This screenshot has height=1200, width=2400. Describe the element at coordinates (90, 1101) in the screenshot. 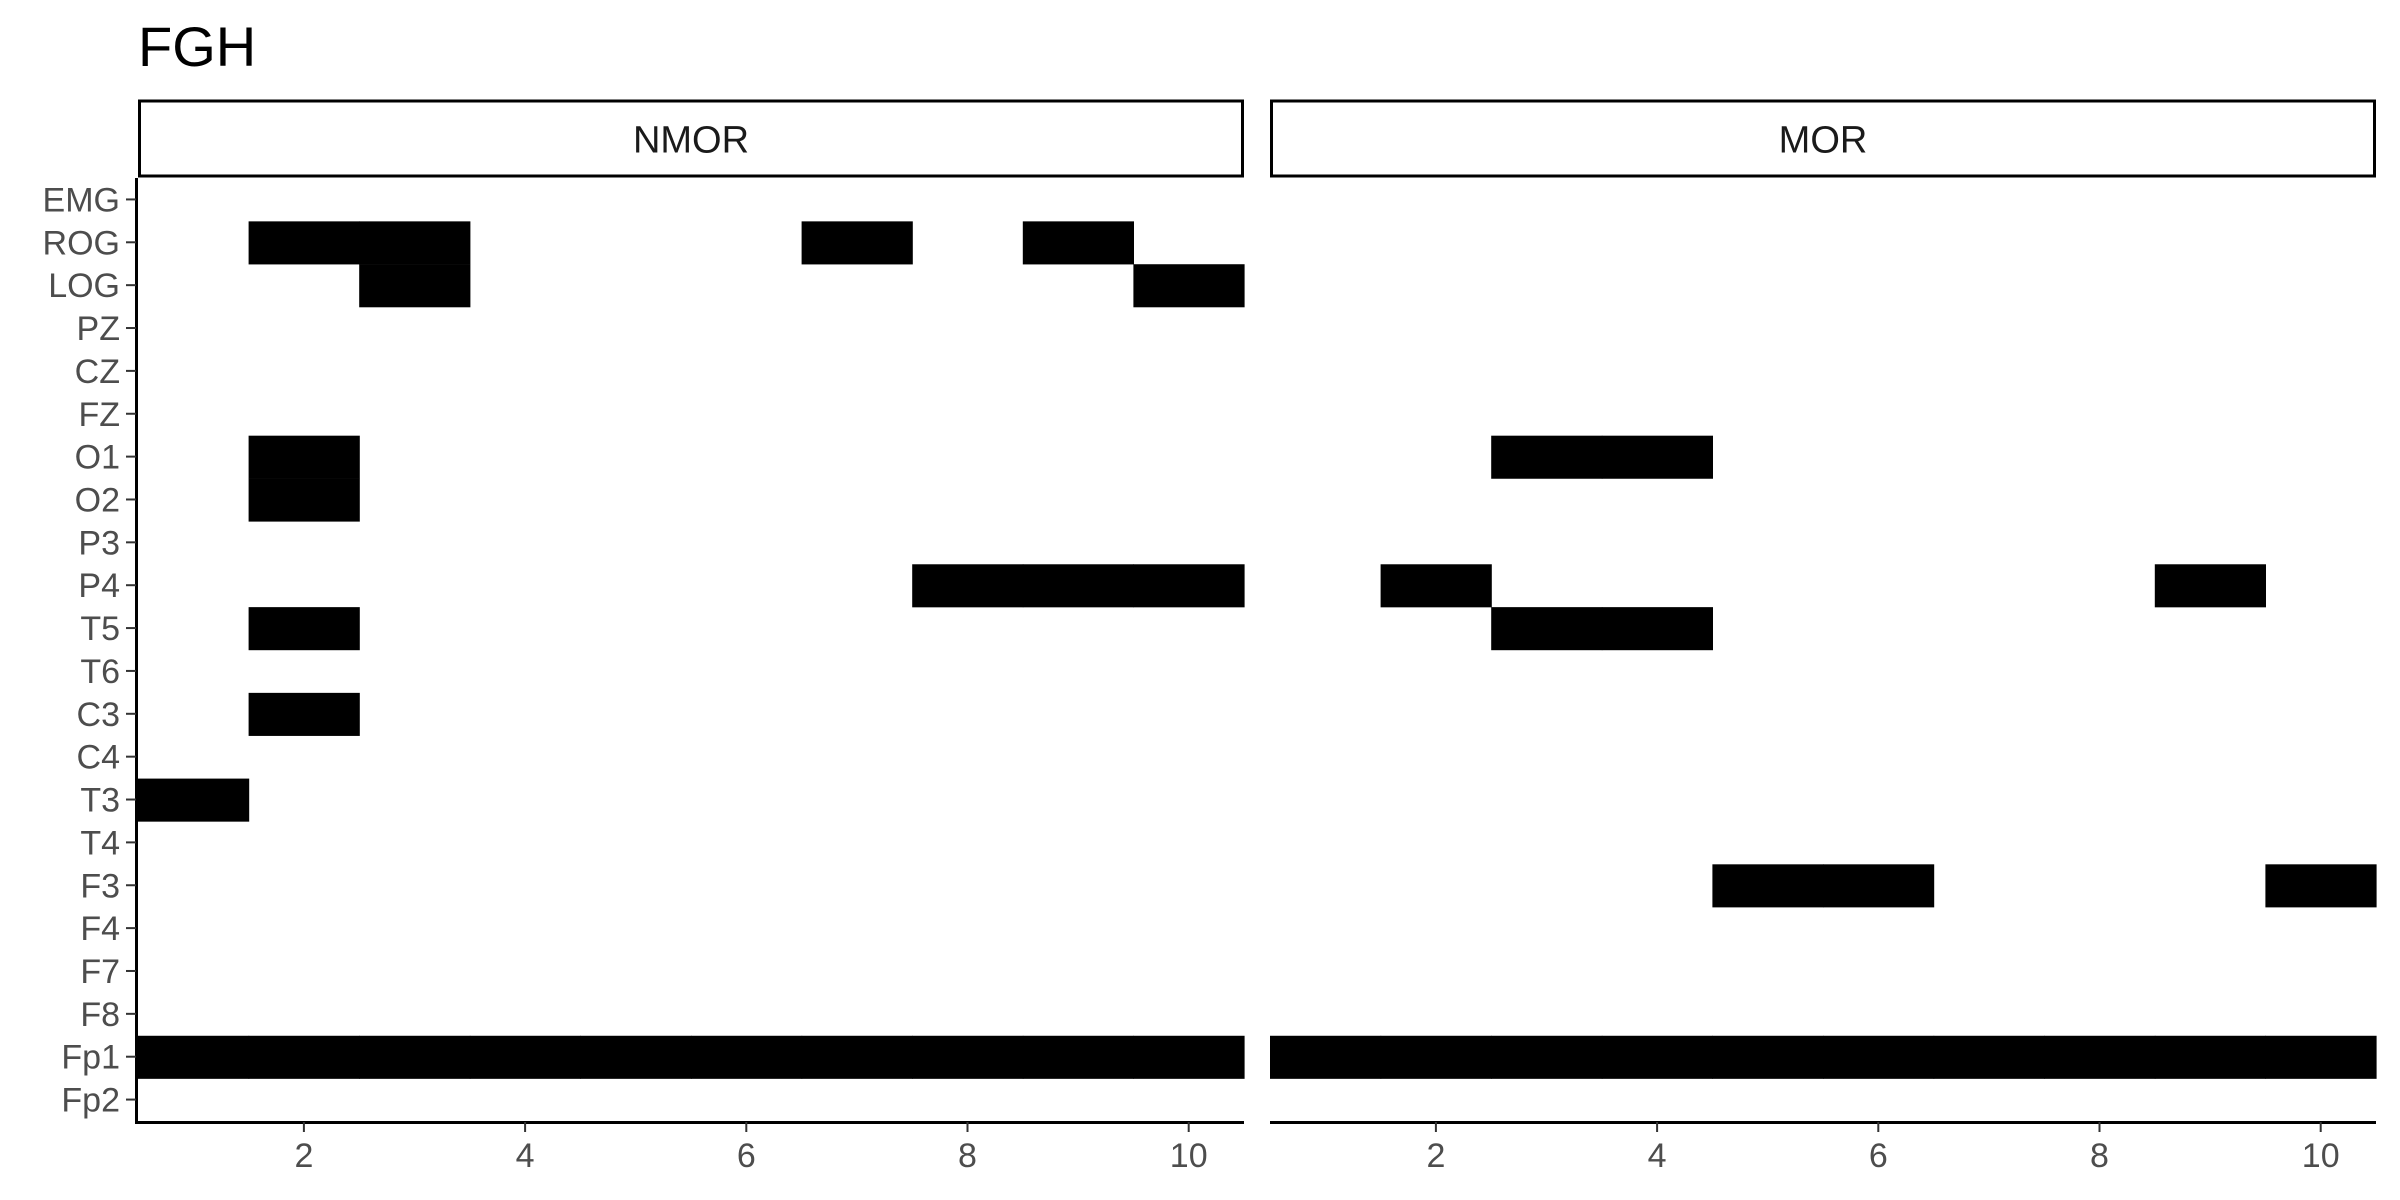

I see `y-tick-label: Fp2` at that location.